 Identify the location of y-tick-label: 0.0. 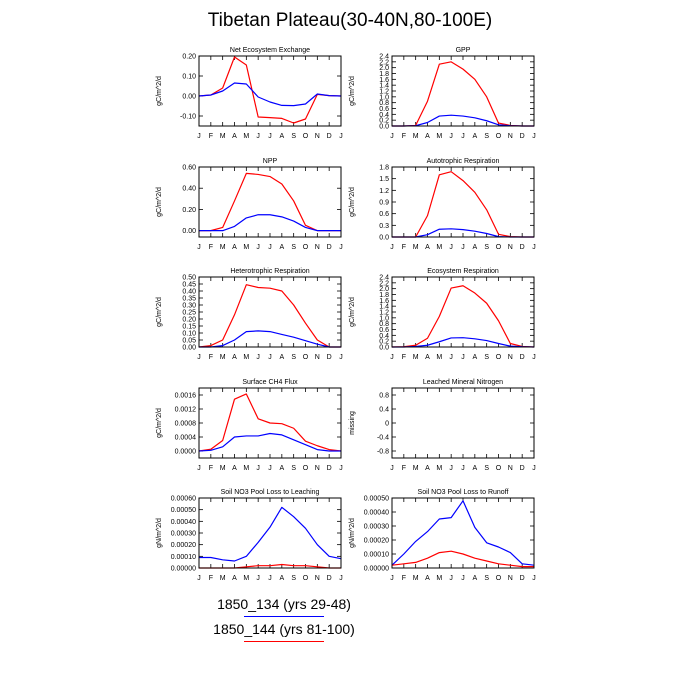
(384, 238).